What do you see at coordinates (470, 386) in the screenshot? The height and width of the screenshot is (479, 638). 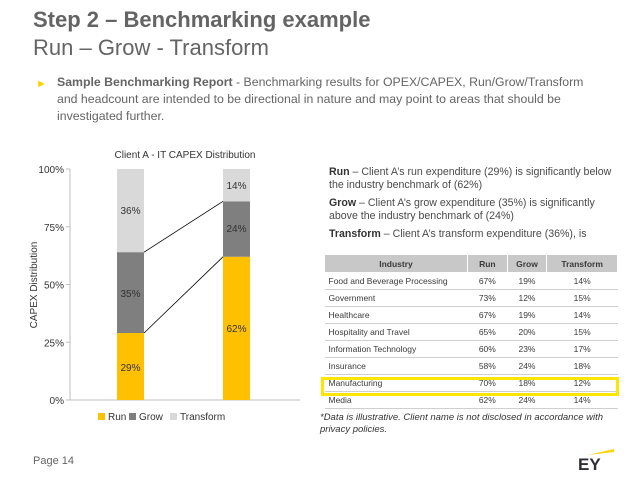 I see `media-row-highlight` at bounding box center [470, 386].